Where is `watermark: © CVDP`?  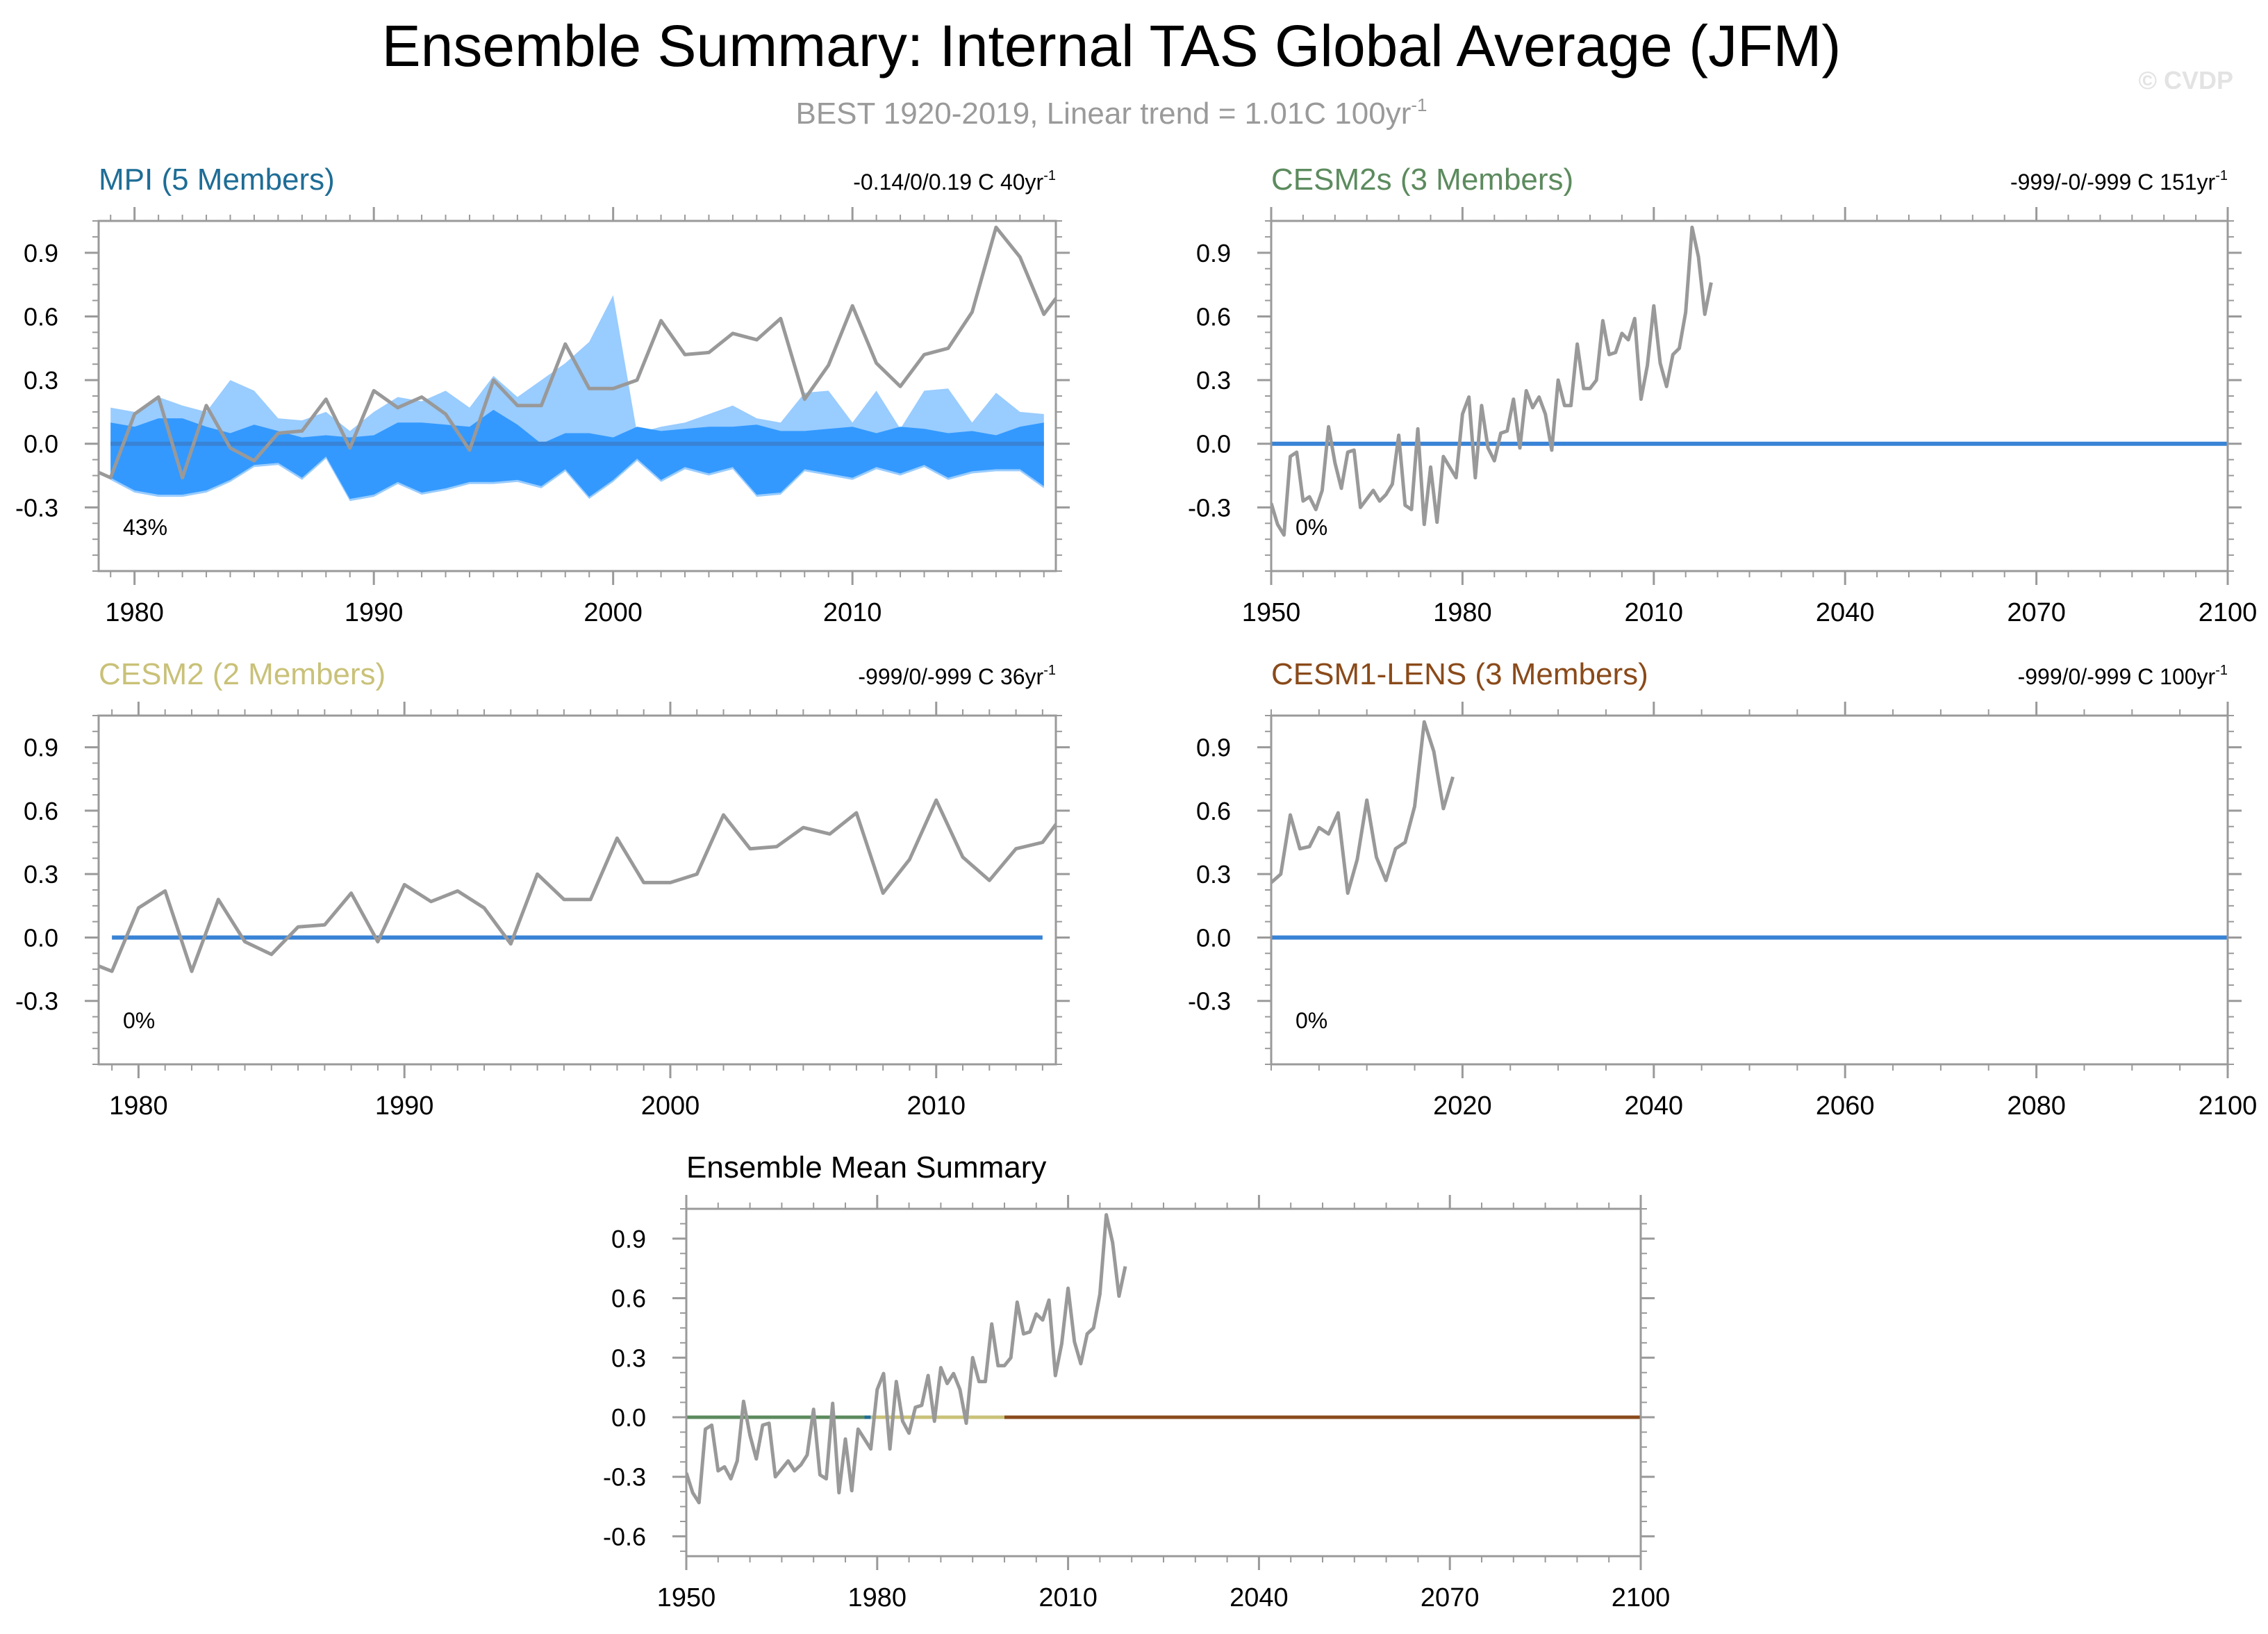
watermark: © CVDP is located at coordinates (2185, 80).